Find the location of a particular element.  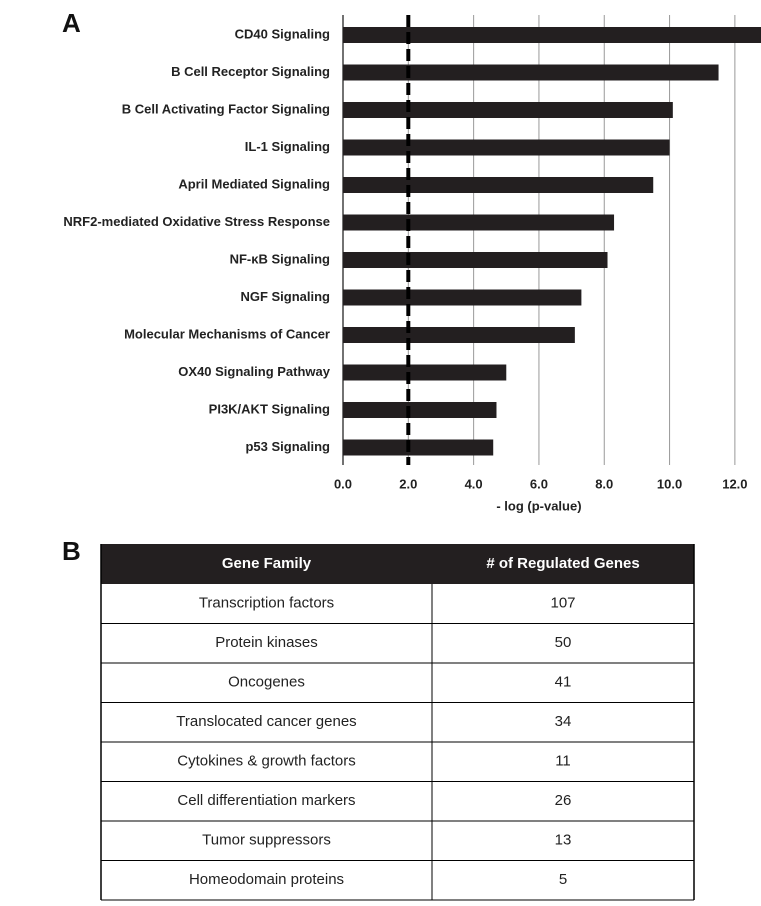

table-cell: Transcription factors is located at coordinates (266, 603).